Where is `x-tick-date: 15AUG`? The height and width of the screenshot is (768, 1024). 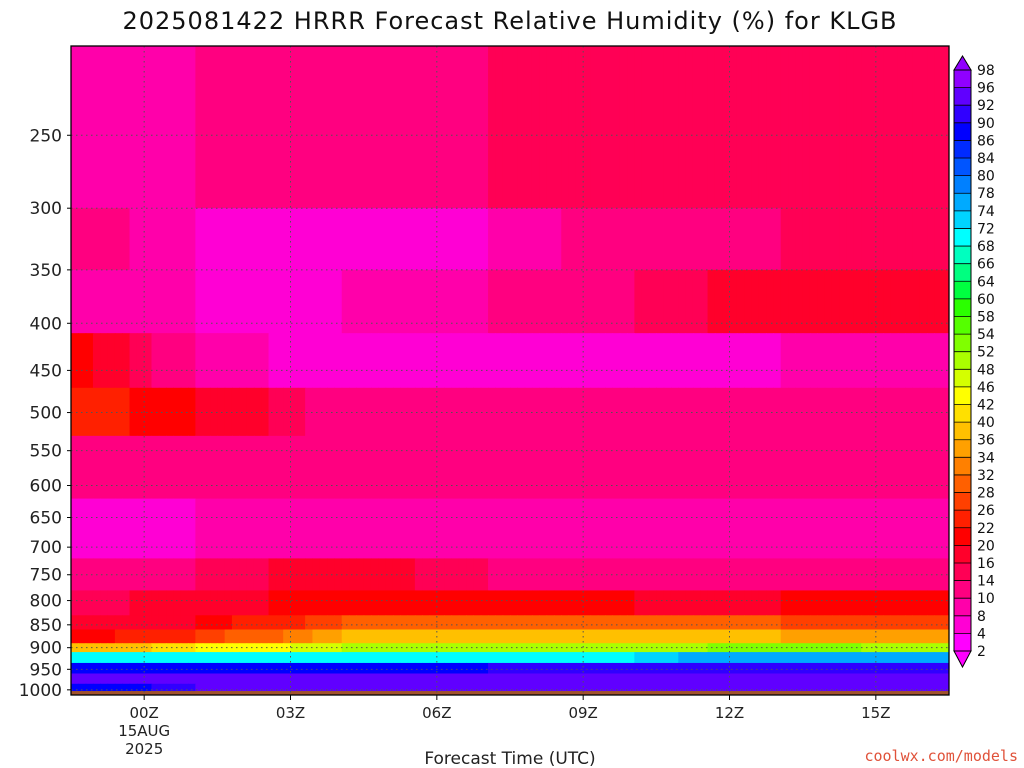 x-tick-date: 15AUG is located at coordinates (144, 731).